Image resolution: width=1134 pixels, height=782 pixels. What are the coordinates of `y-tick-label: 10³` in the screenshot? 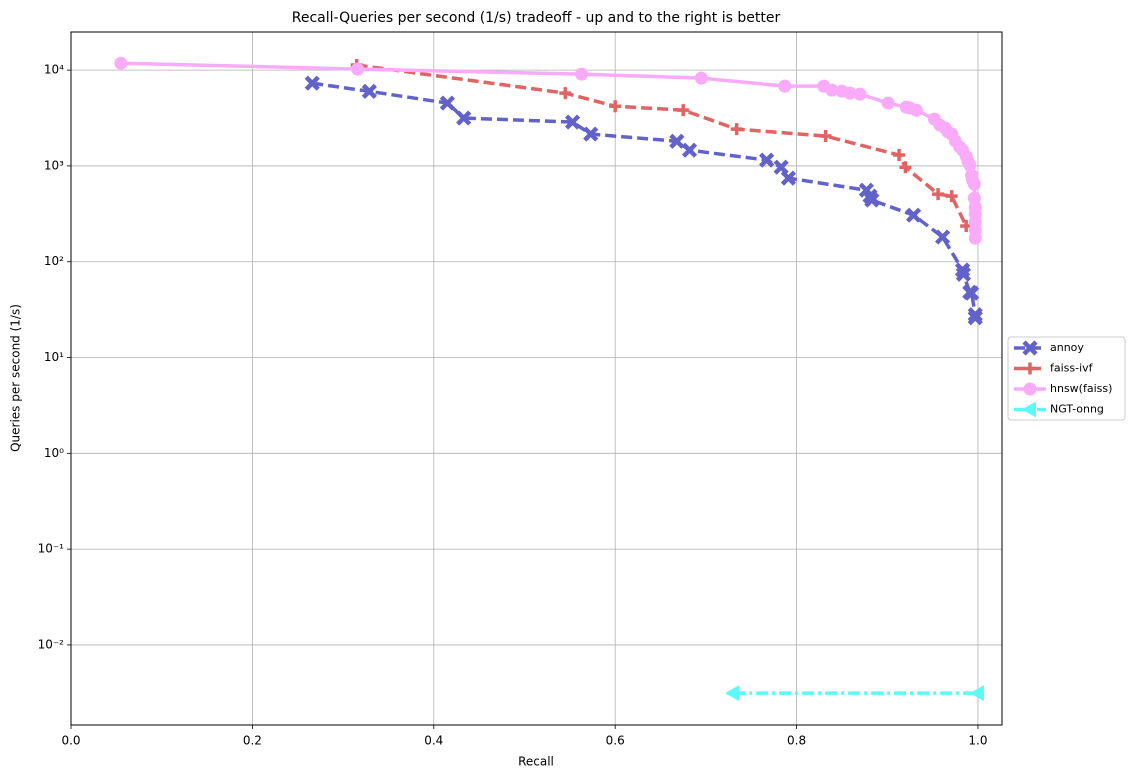 It's located at (54, 165).